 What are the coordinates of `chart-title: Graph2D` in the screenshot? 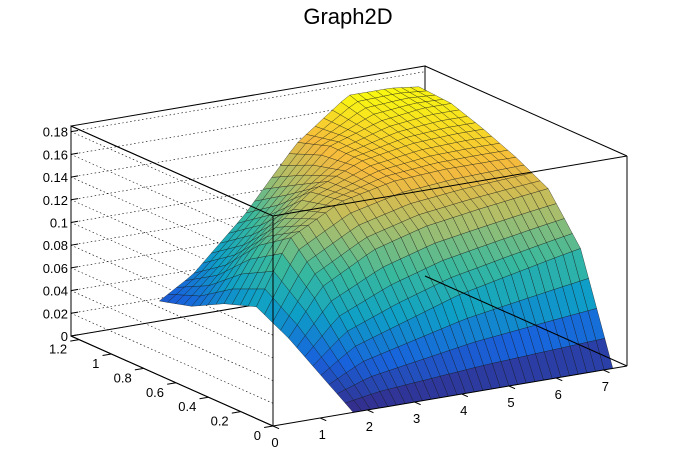 It's located at (347, 16).